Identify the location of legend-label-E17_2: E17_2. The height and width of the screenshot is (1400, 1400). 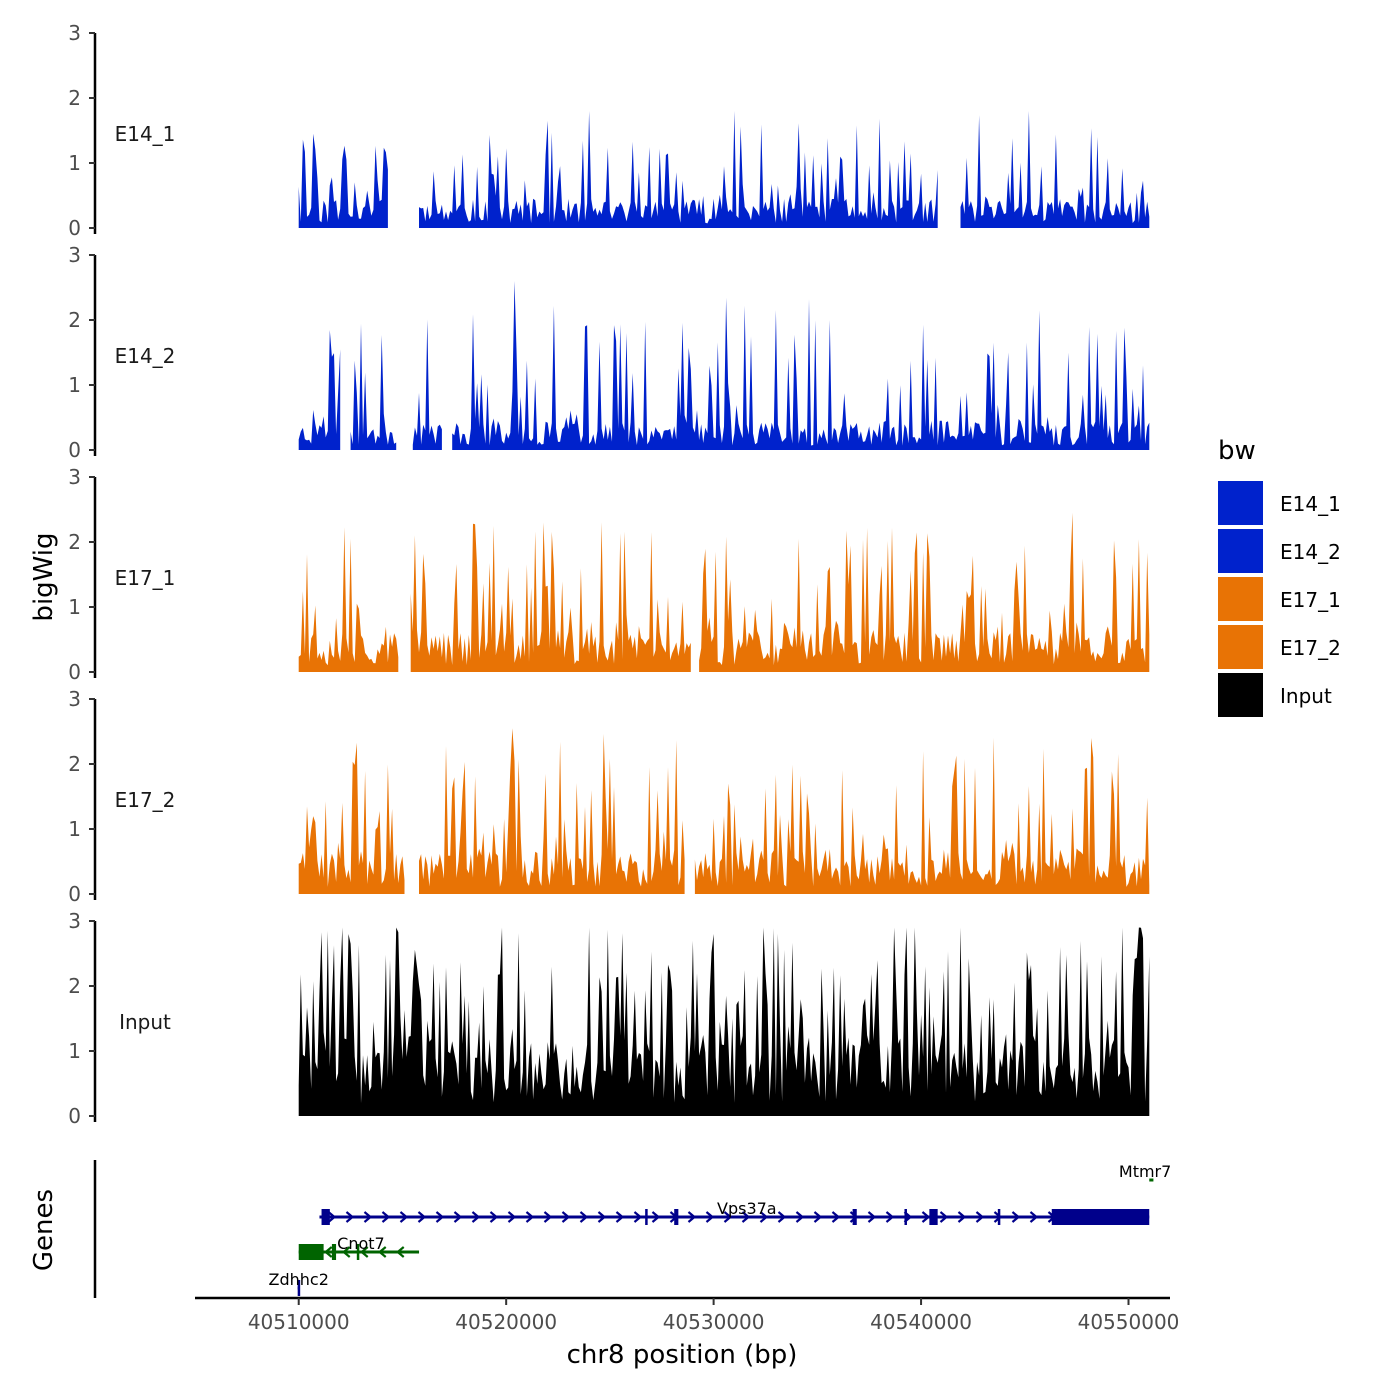
(1310, 648).